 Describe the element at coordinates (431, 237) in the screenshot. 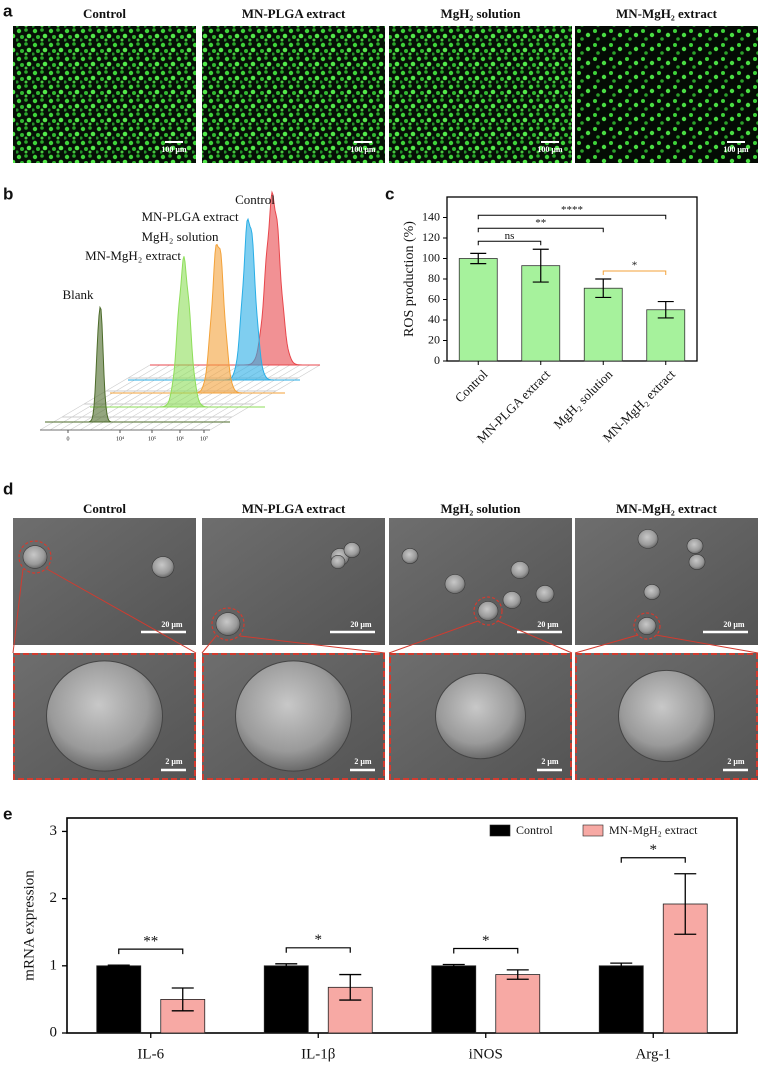

I see `y-tick-label: 120` at that location.